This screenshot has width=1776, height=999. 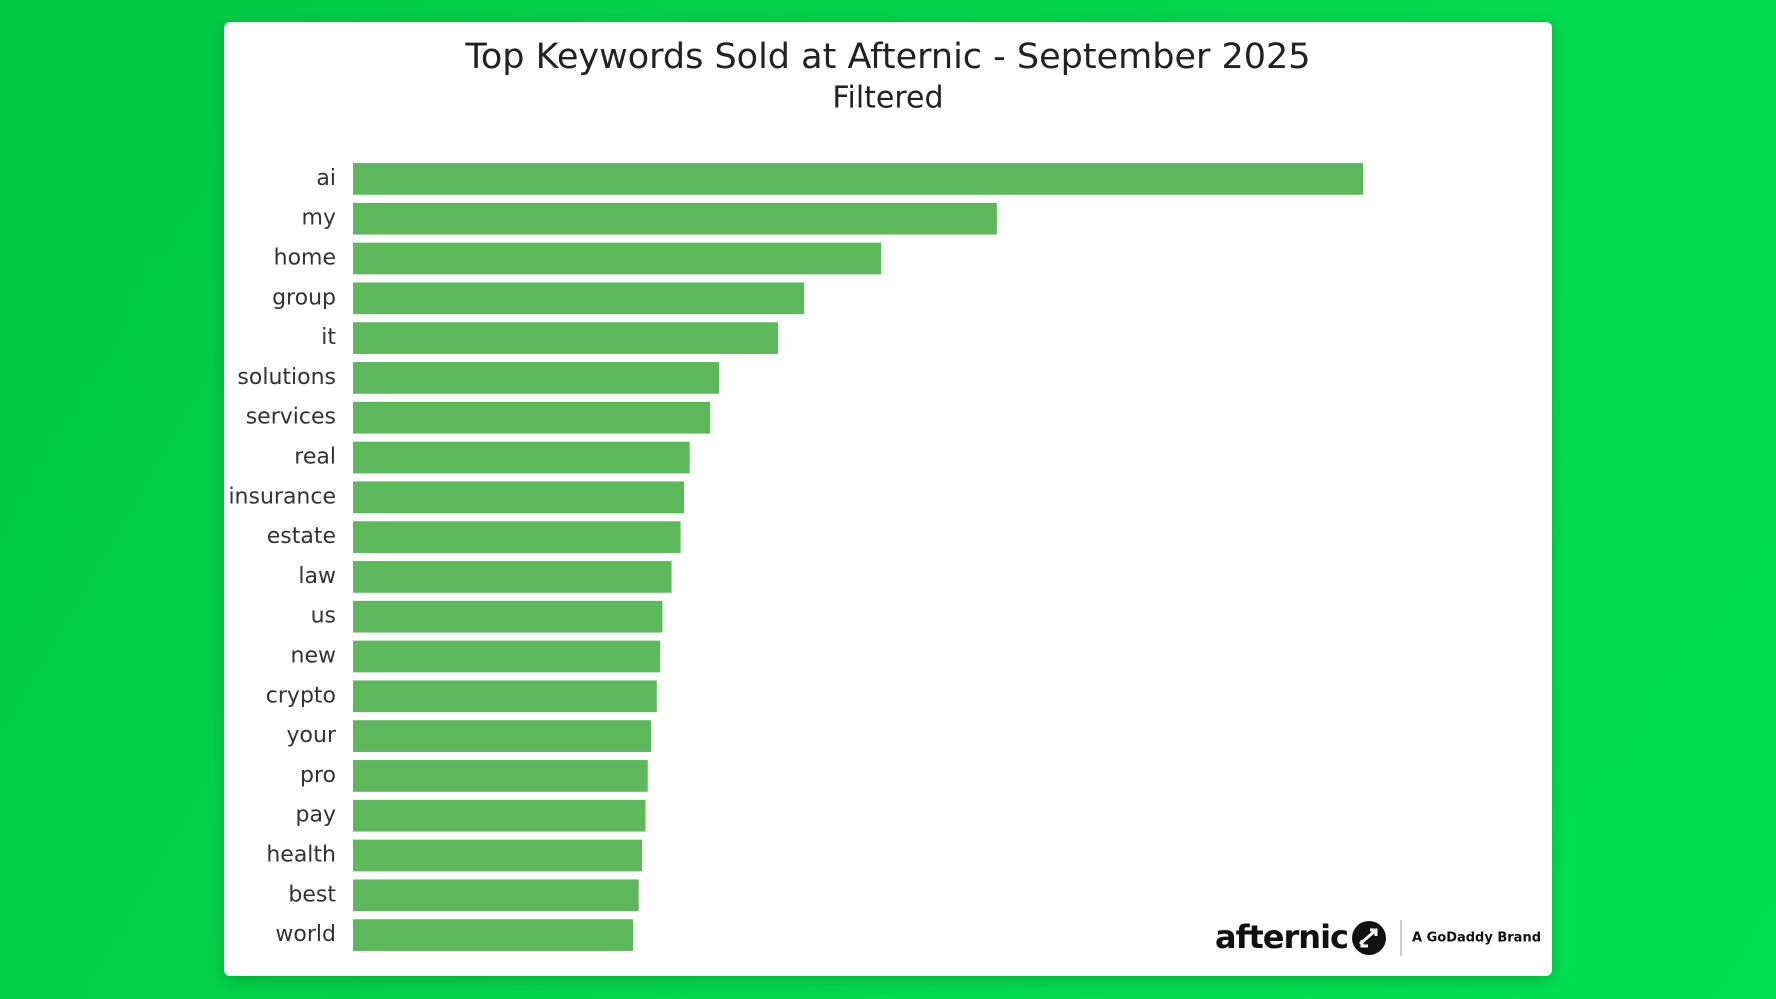 What do you see at coordinates (1281, 937) in the screenshot?
I see `logo-brand: afternic` at bounding box center [1281, 937].